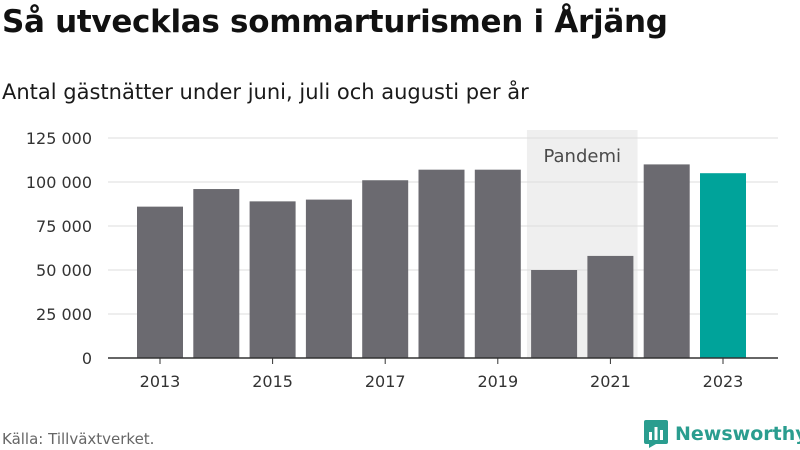 The width and height of the screenshot is (800, 450). What do you see at coordinates (666, 261) in the screenshot?
I see `bar-2022` at bounding box center [666, 261].